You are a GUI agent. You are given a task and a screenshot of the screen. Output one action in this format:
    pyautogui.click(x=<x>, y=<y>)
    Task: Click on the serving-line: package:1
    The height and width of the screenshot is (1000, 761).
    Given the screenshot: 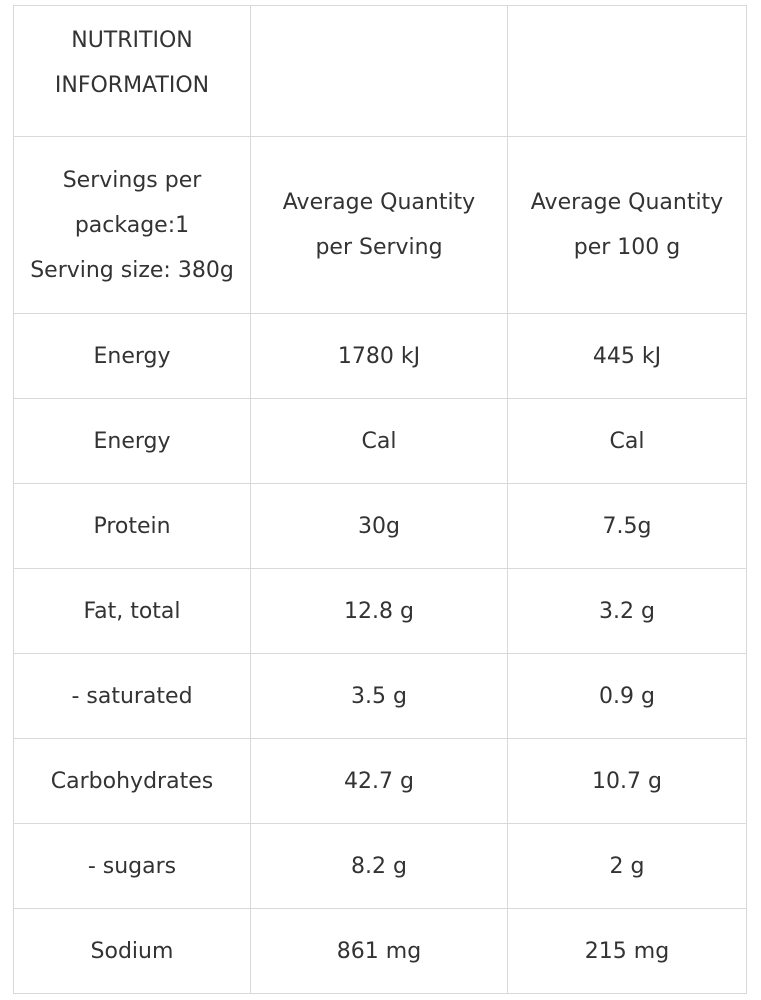 What is the action you would take?
    pyautogui.click(x=132, y=225)
    